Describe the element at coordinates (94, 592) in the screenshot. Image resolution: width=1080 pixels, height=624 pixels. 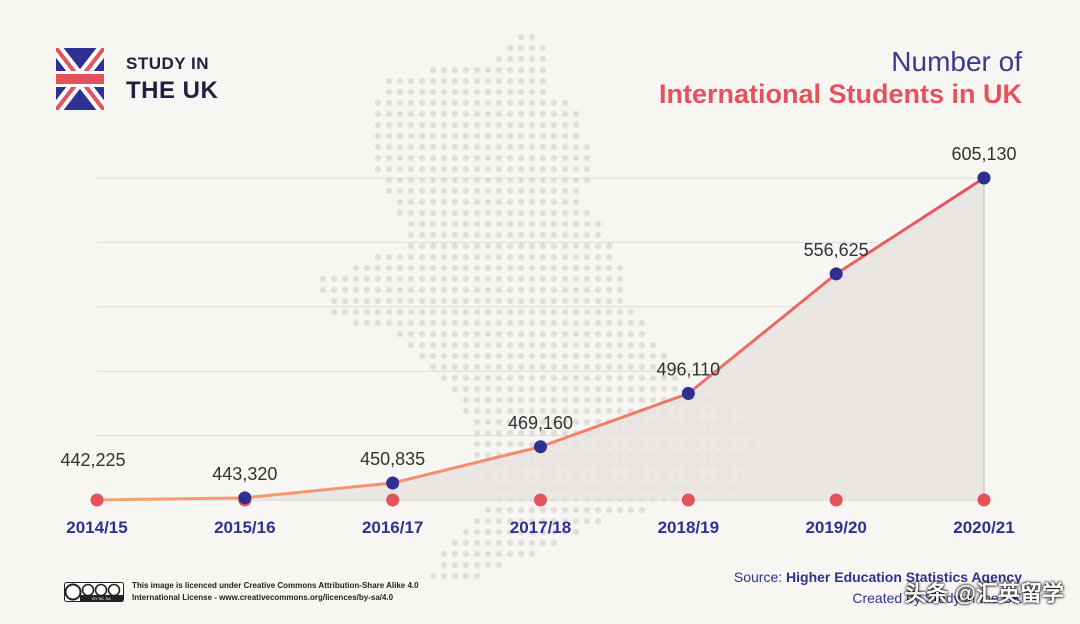
I see `cc-license-icon: BY NC SA` at that location.